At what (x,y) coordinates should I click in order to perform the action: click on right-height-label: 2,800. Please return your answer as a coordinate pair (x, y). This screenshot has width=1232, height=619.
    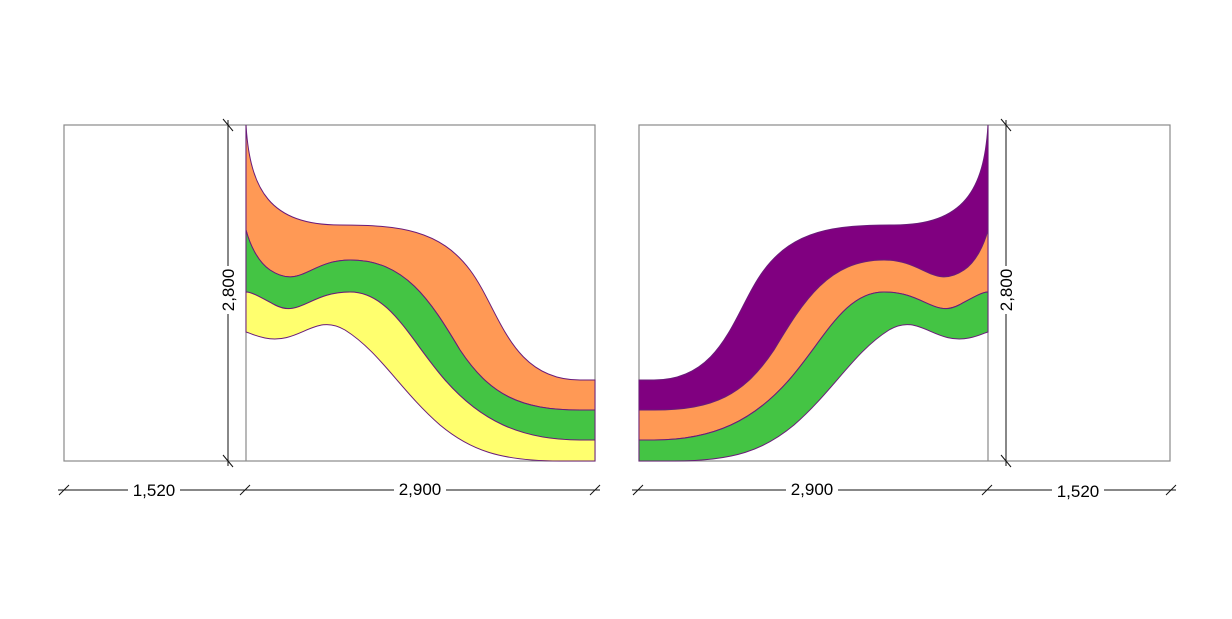
    Looking at the image, I should click on (1006, 290).